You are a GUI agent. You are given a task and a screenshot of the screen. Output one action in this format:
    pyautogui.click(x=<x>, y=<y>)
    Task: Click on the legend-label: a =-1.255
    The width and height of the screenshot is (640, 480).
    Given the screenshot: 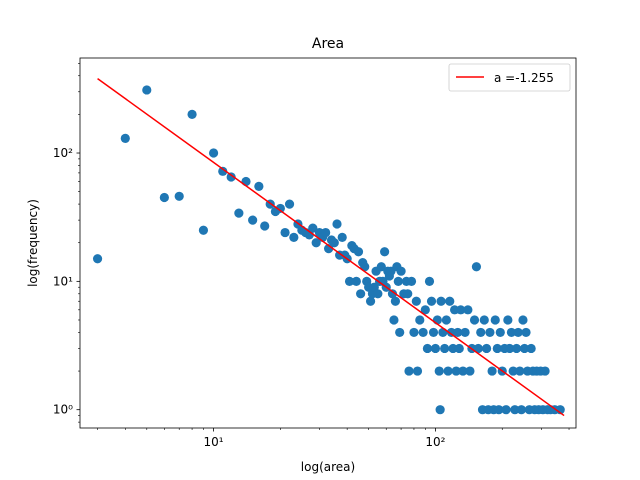 What is the action you would take?
    pyautogui.click(x=524, y=78)
    